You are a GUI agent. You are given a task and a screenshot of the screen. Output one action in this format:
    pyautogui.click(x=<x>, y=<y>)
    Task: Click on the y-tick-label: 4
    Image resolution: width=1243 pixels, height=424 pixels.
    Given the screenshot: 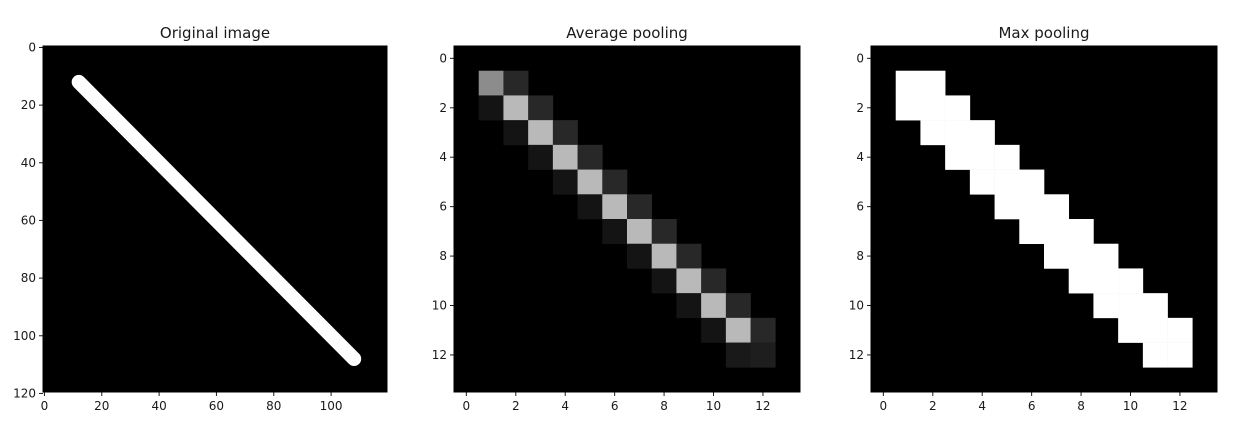 What is the action you would take?
    pyautogui.click(x=860, y=157)
    